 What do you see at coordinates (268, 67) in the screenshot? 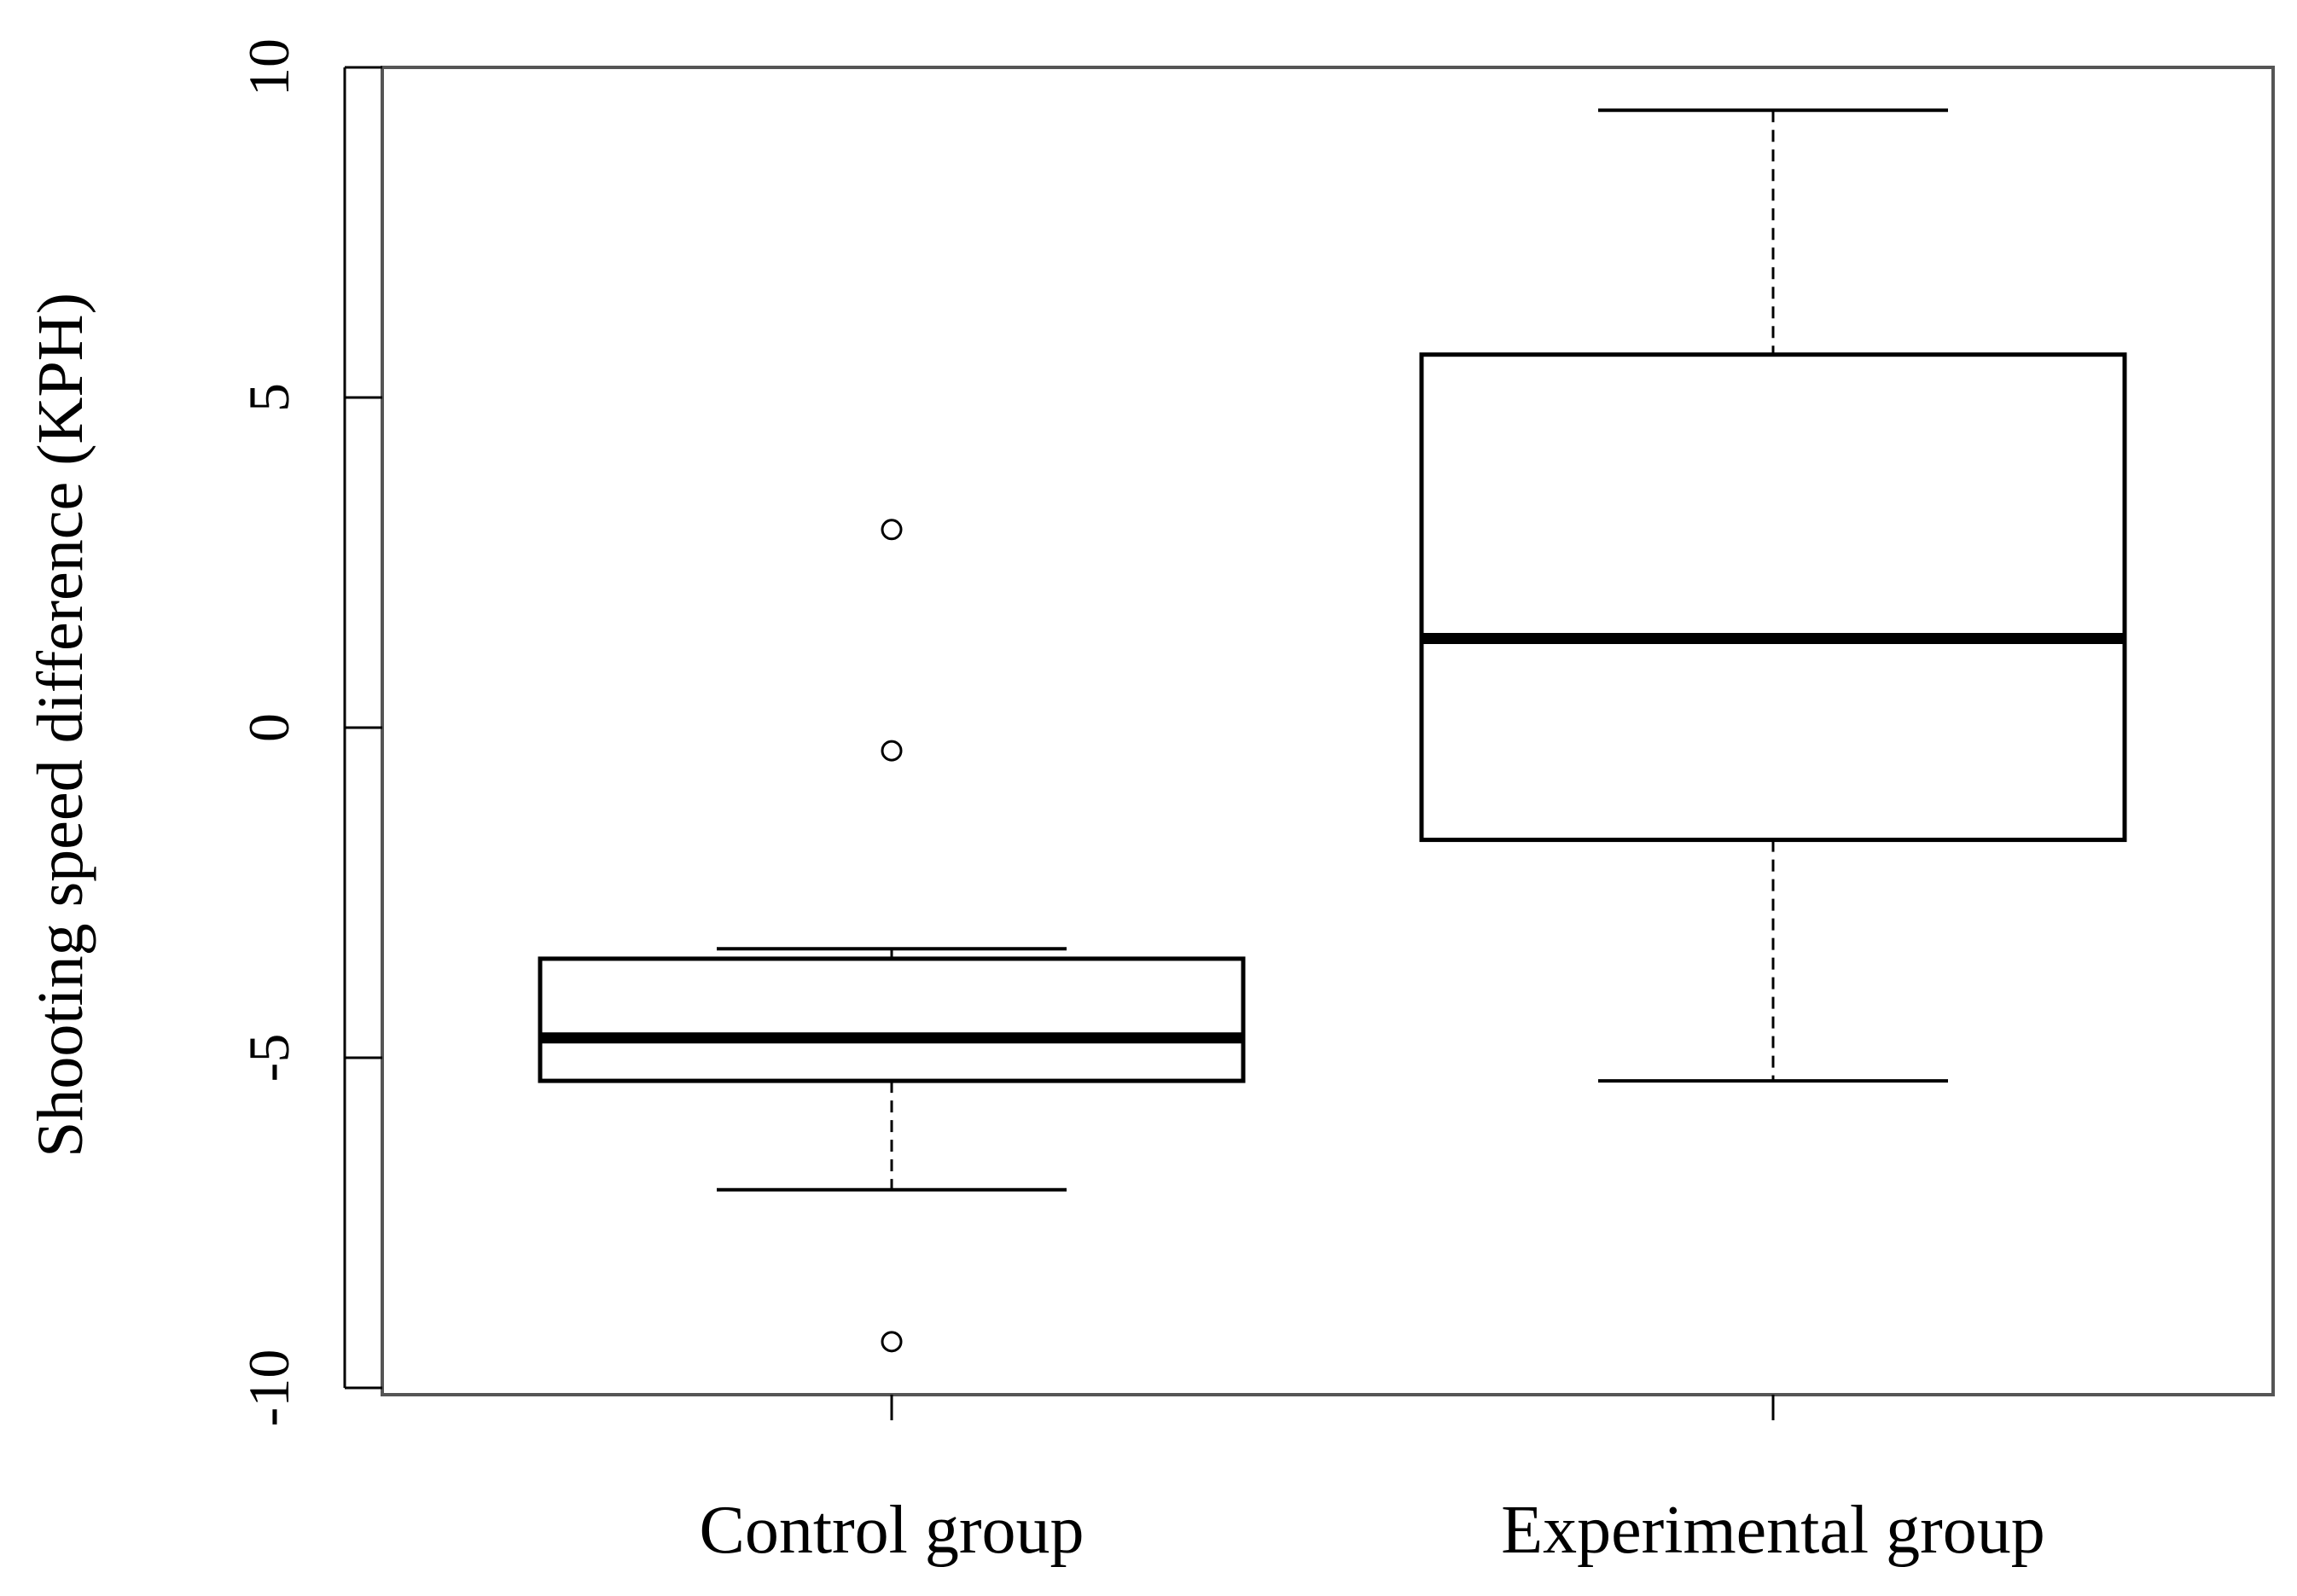
I see `y-tick-label: 10` at bounding box center [268, 67].